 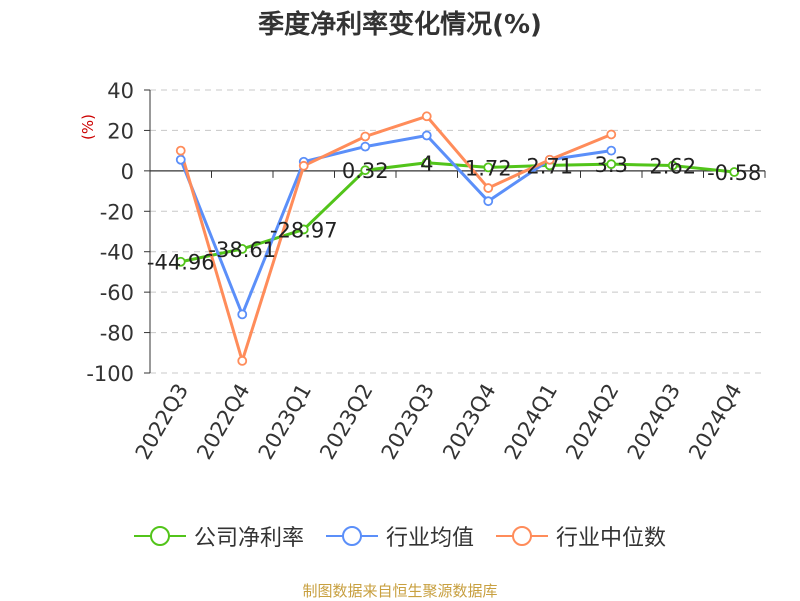 I want to click on y-axis-label: (%), so click(x=88, y=127).